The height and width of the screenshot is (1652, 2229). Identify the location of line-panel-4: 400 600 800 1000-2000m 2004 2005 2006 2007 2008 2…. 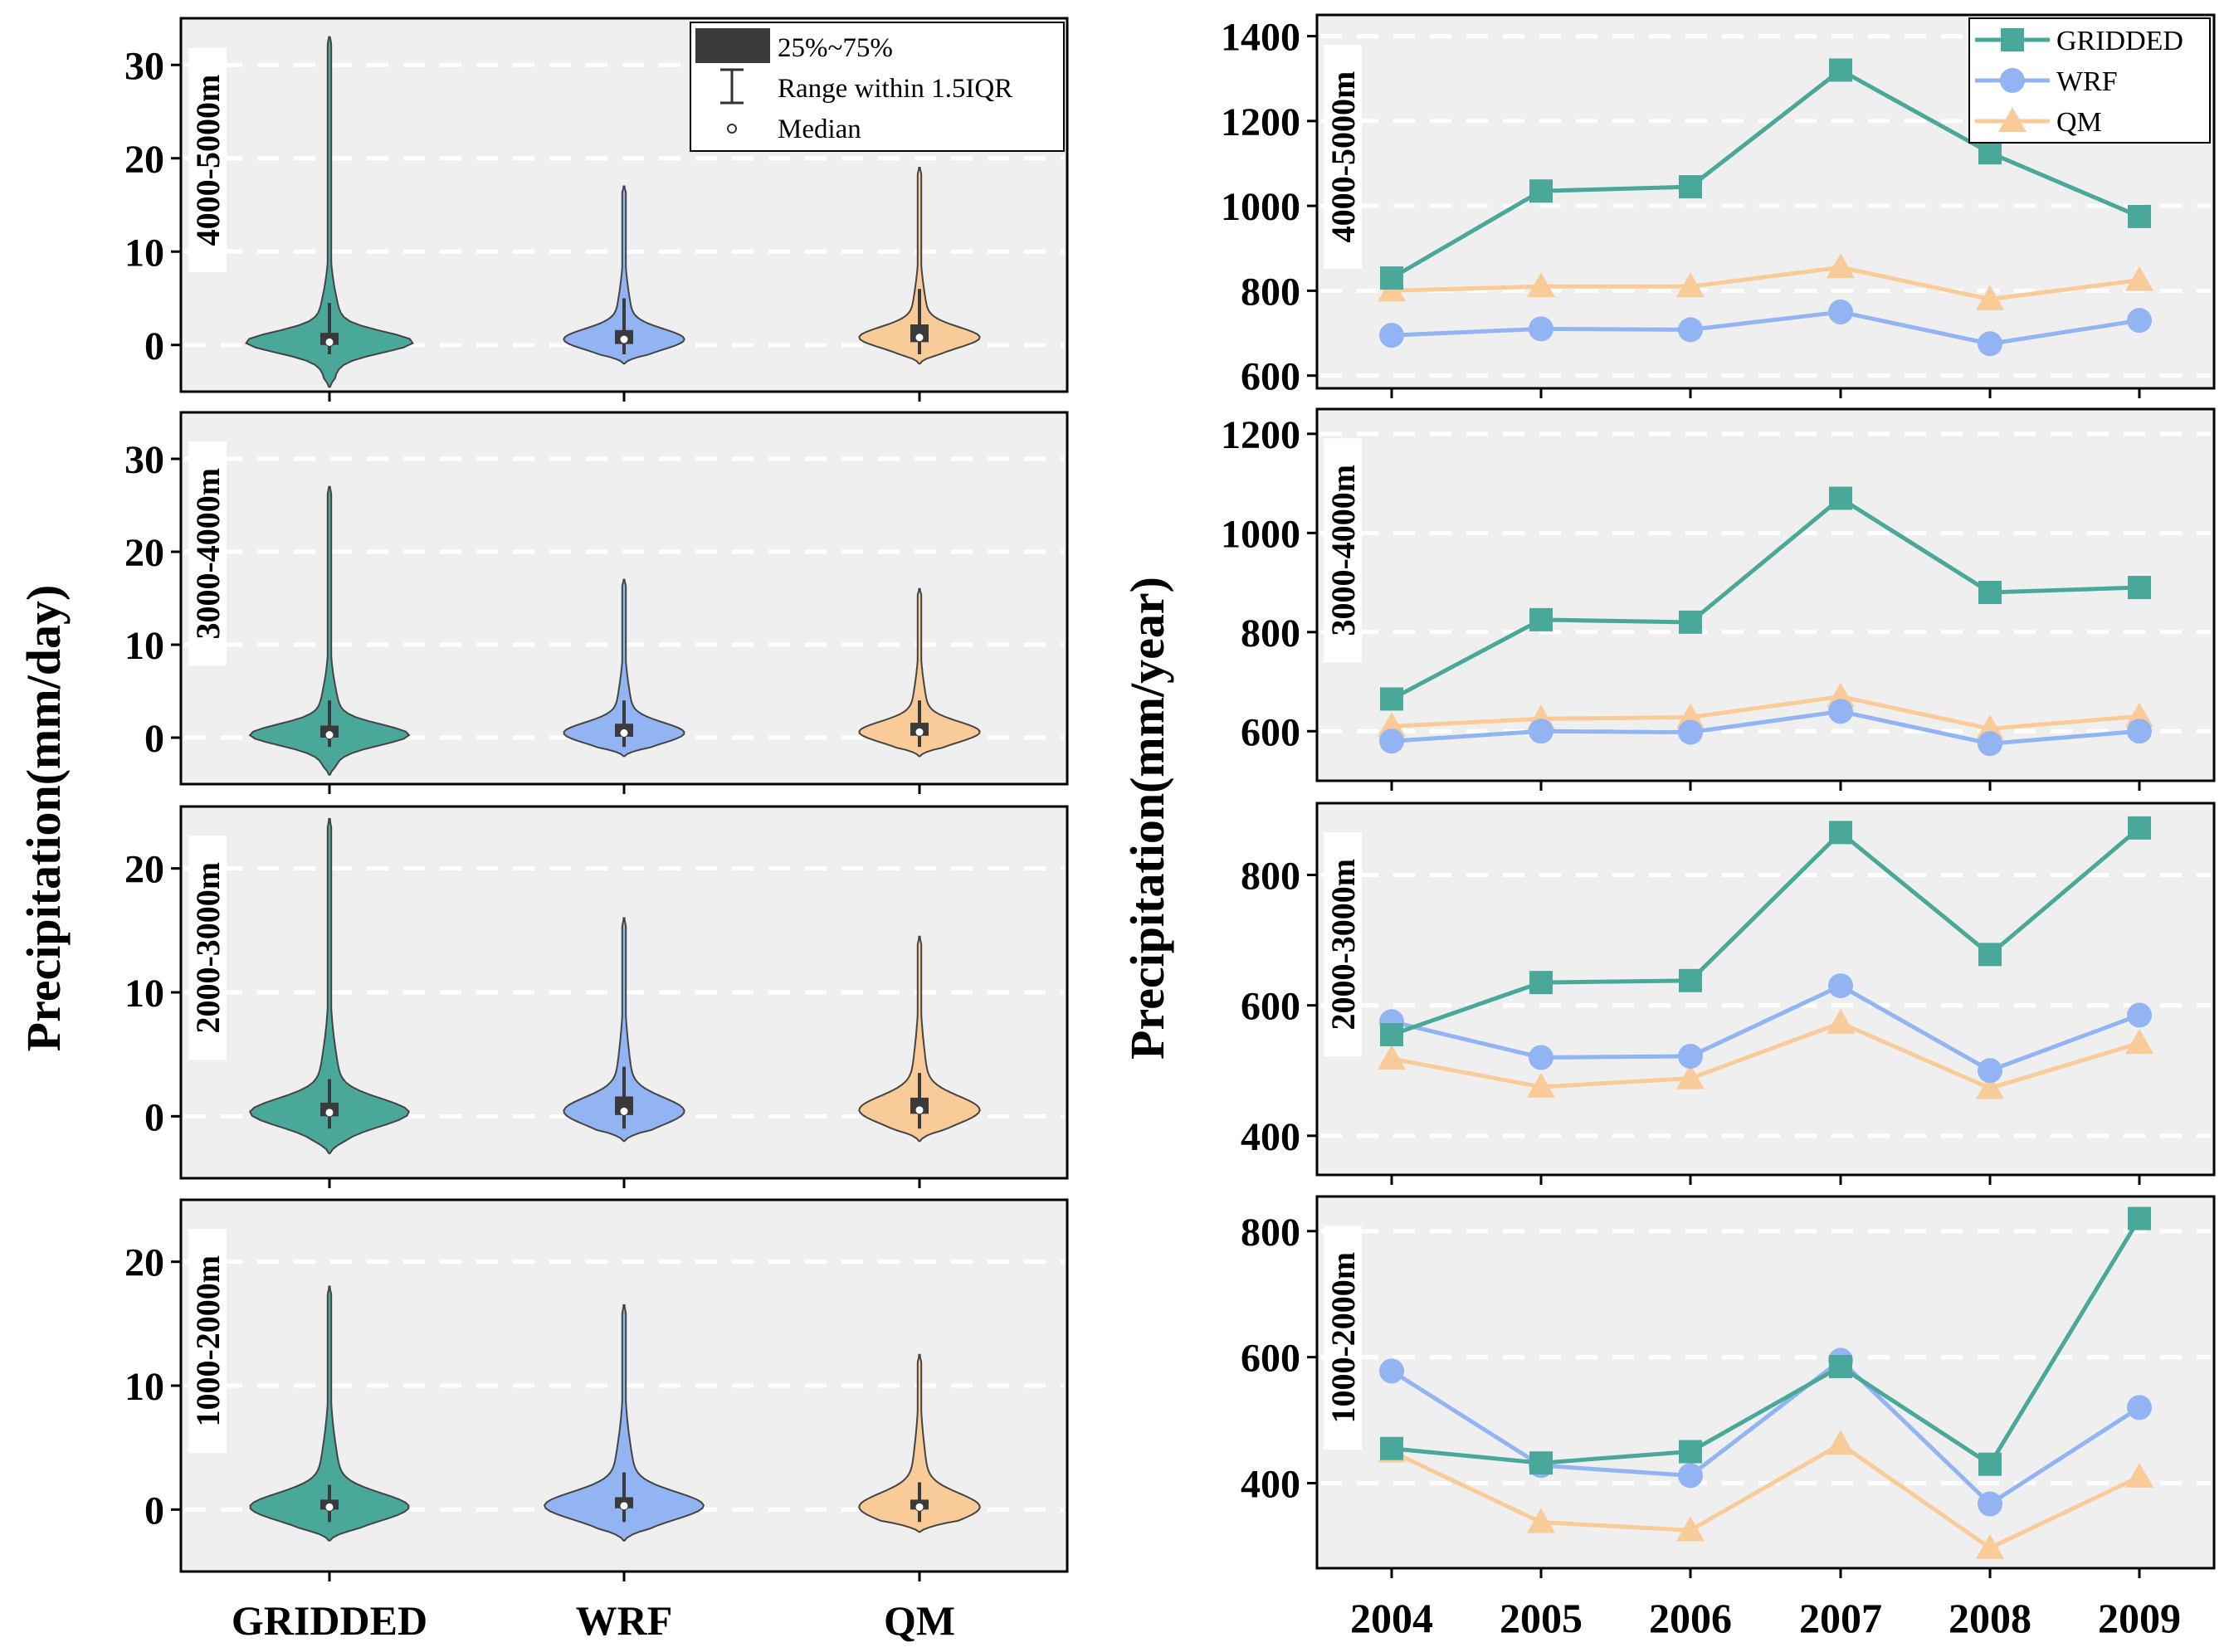
(1728, 1418).